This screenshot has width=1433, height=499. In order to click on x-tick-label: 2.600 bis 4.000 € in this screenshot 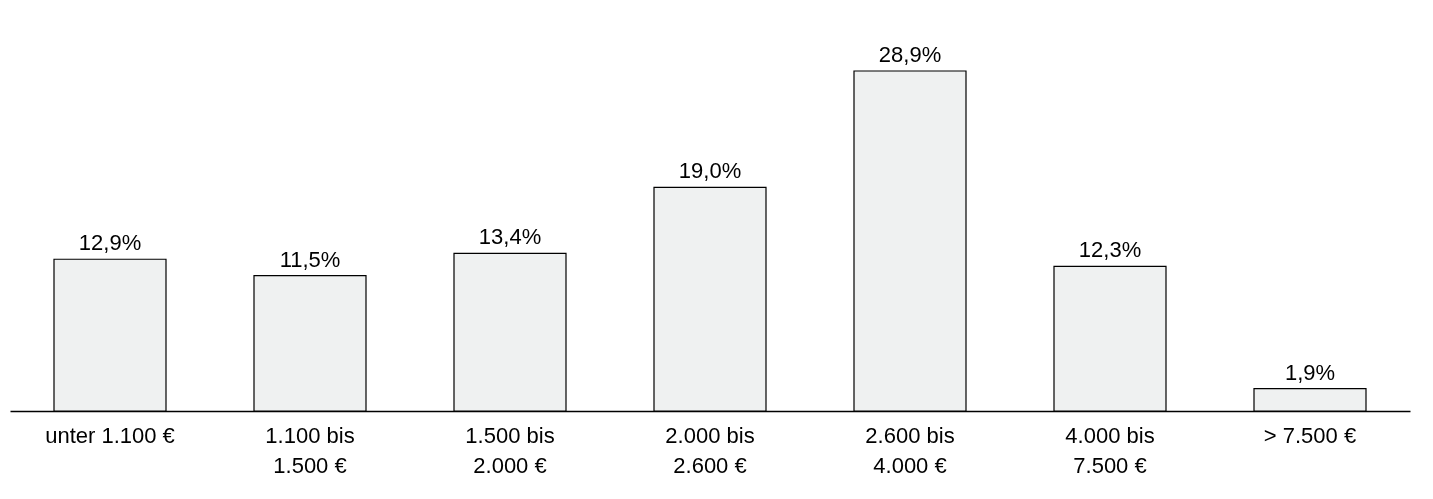, I will do `click(910, 450)`.